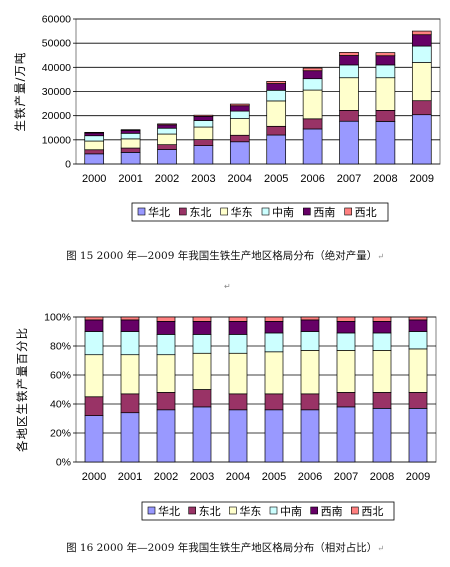  What do you see at coordinates (276, 87) in the screenshot?
I see `bar-segment-2005-西南` at bounding box center [276, 87].